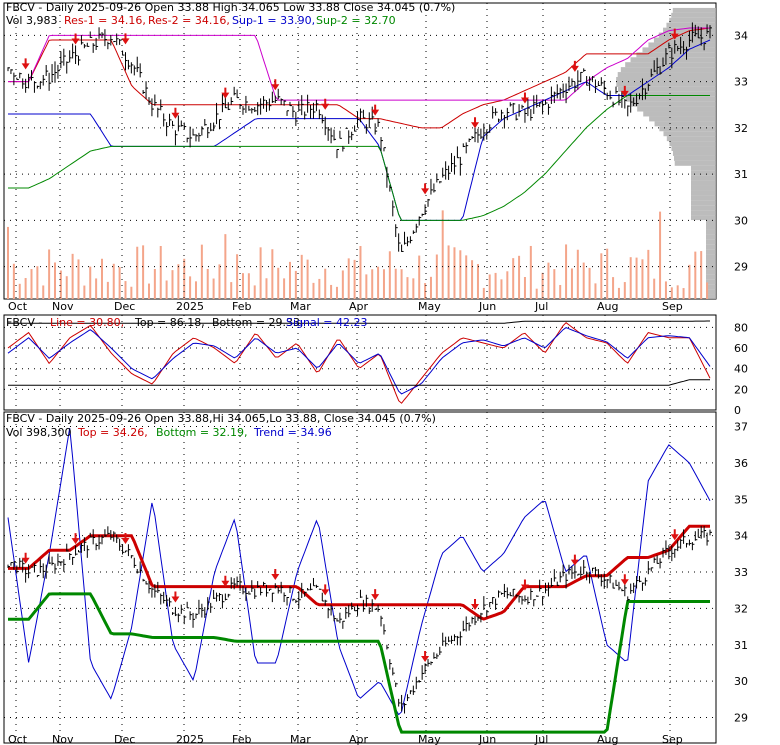 The width and height of the screenshot is (780, 745). What do you see at coordinates (87, 322) in the screenshot?
I see `line-label: Line = 30.80,` at bounding box center [87, 322].